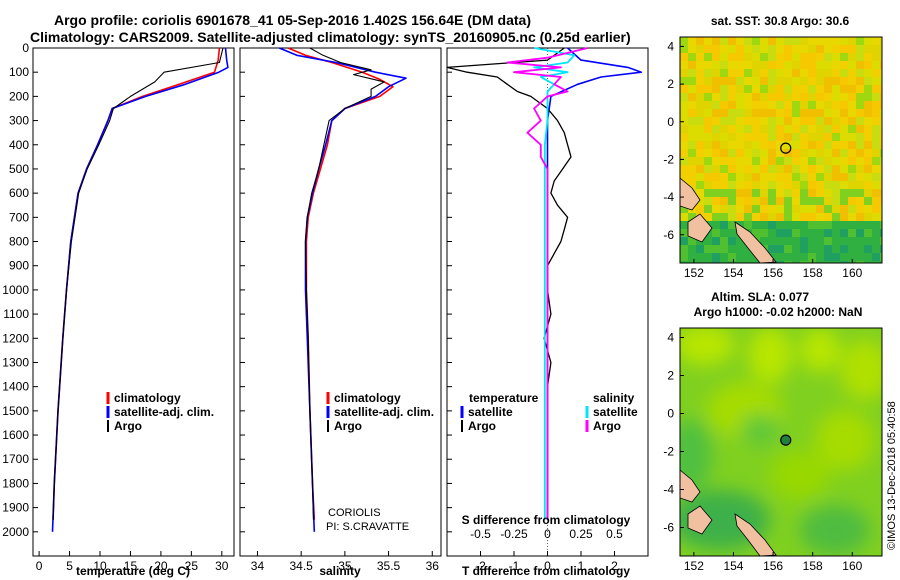 This screenshot has height=580, width=900. I want to click on sla-anomaly, so click(845, 440).